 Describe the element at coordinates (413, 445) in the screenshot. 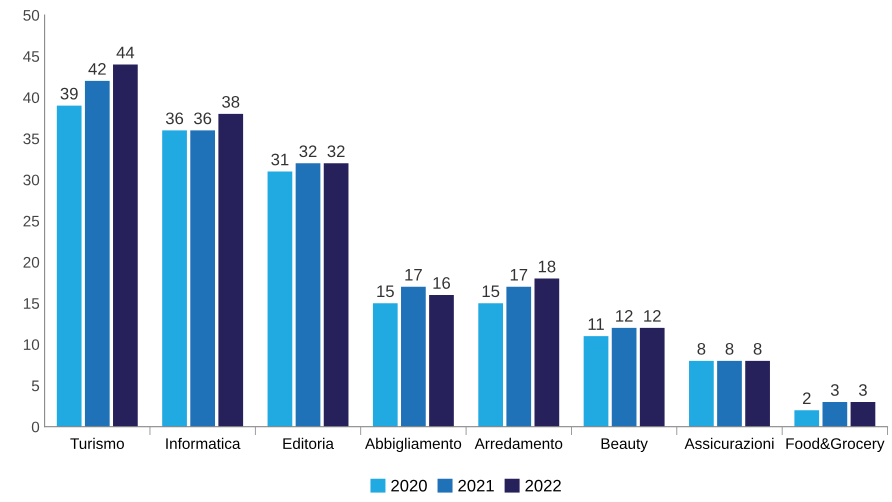

I see `x-tick-label: Abbigliamento` at that location.